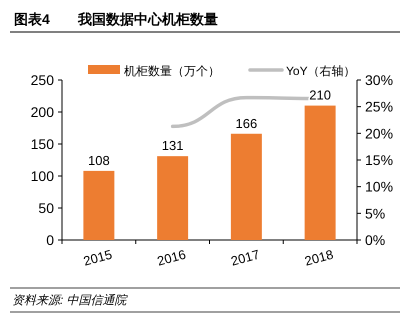  What do you see at coordinates (50, 240) in the screenshot?
I see `y-tick-label: 0` at bounding box center [50, 240].